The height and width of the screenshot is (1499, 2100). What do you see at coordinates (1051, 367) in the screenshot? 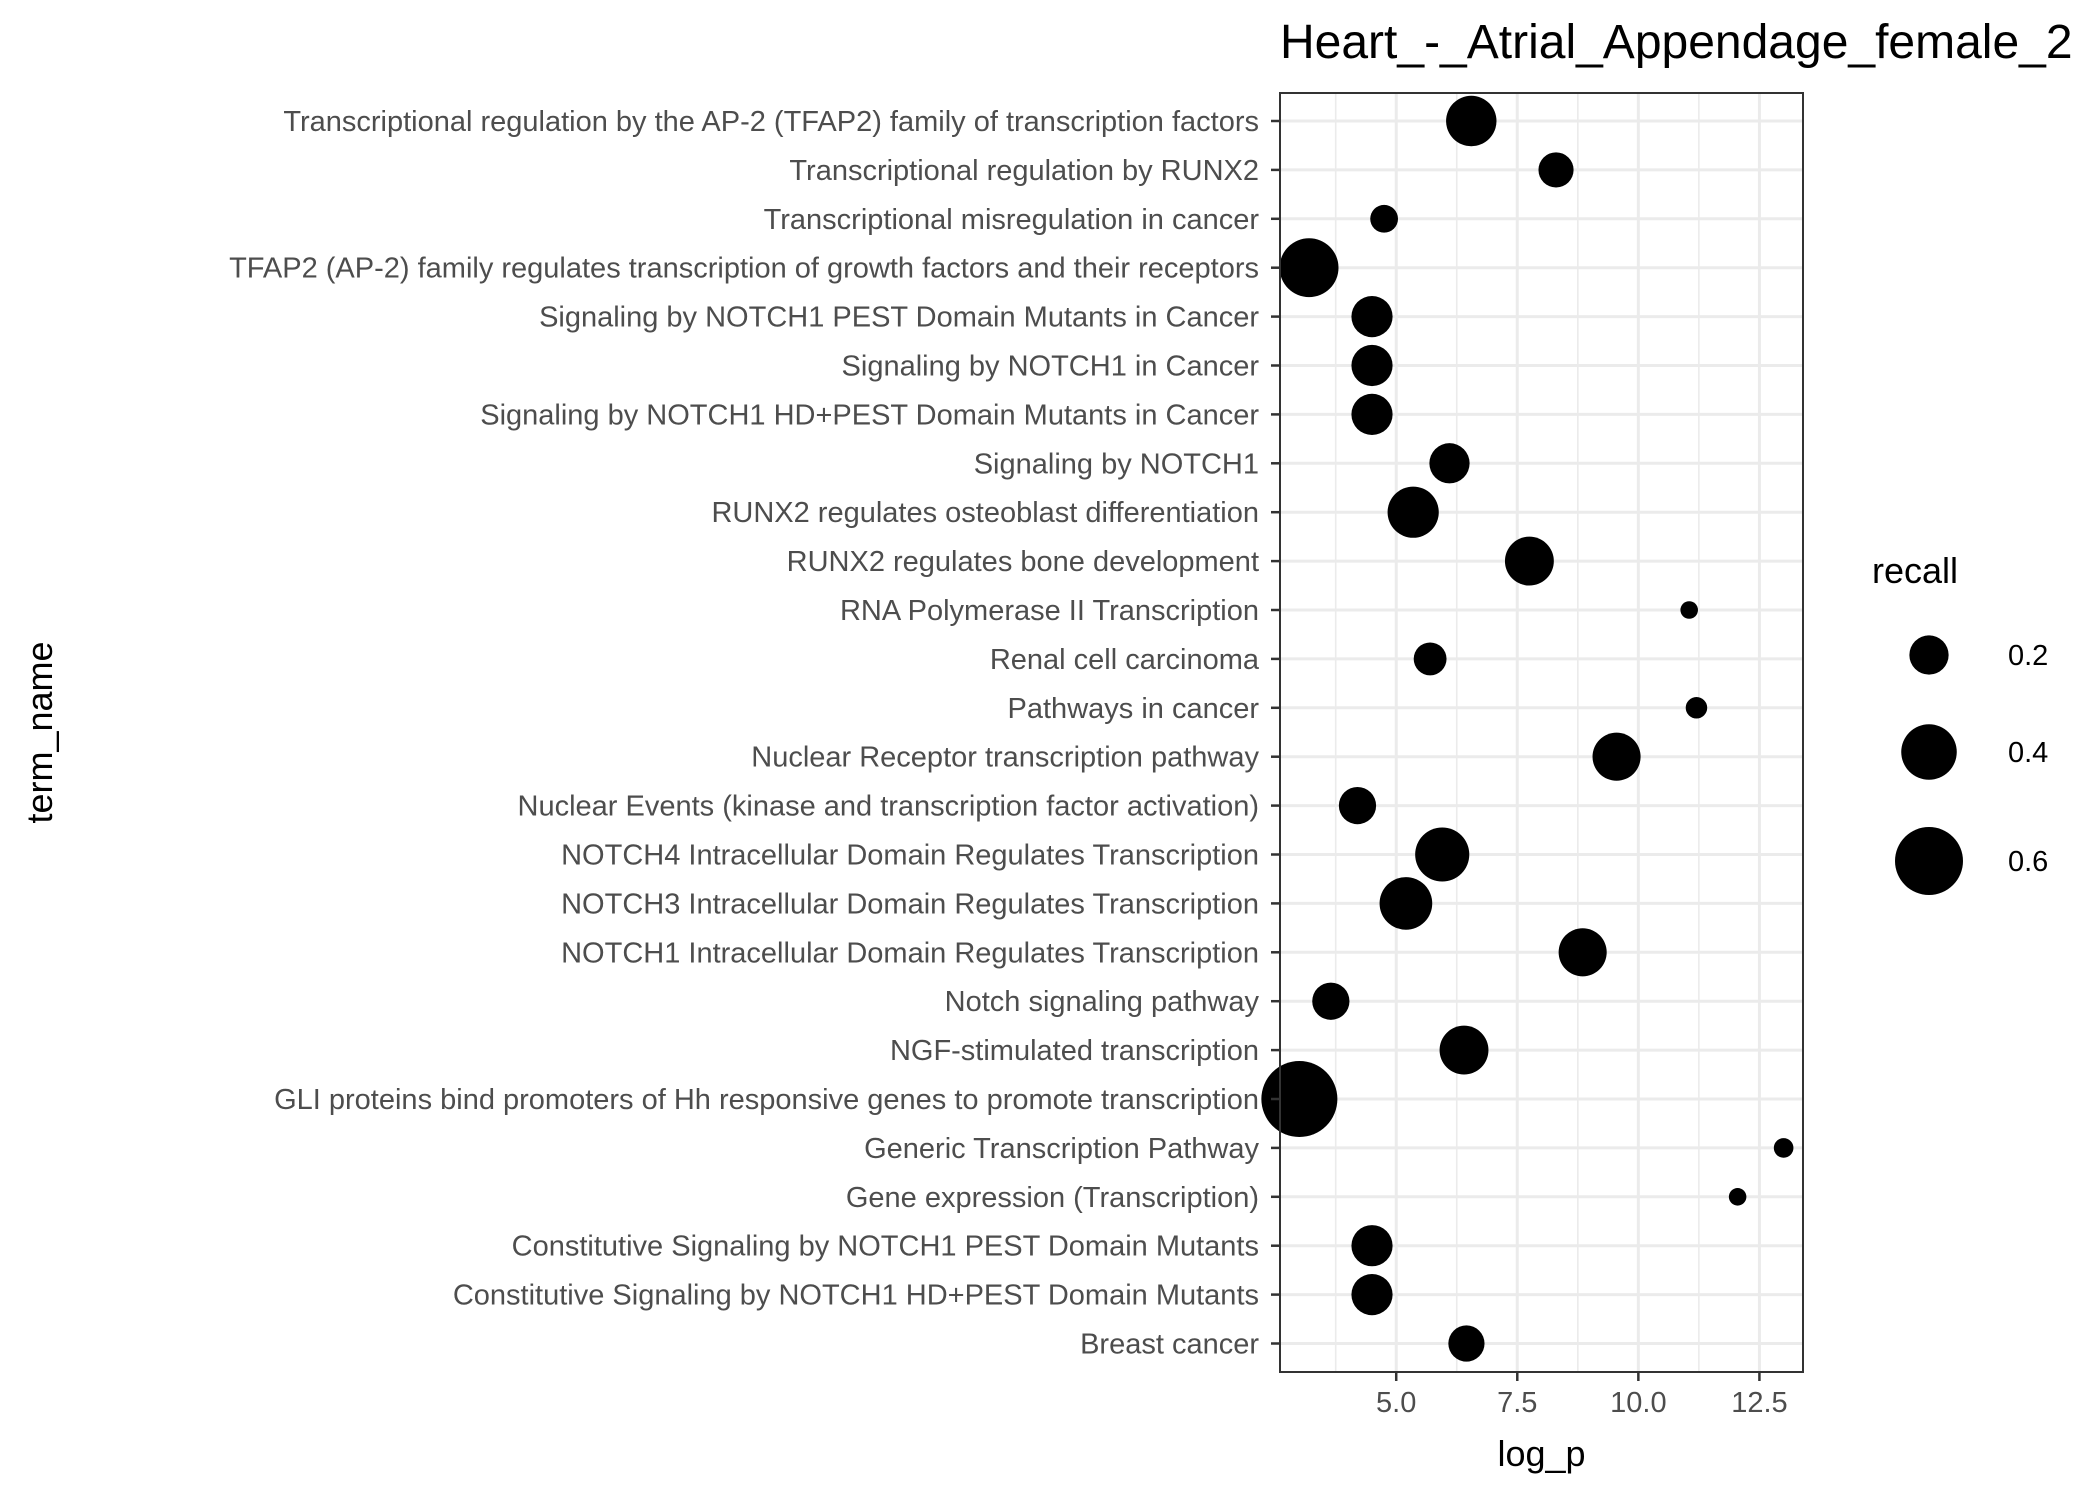
I see `y-tick-label: Signaling by NOTCH1 in Cancer` at bounding box center [1051, 367].